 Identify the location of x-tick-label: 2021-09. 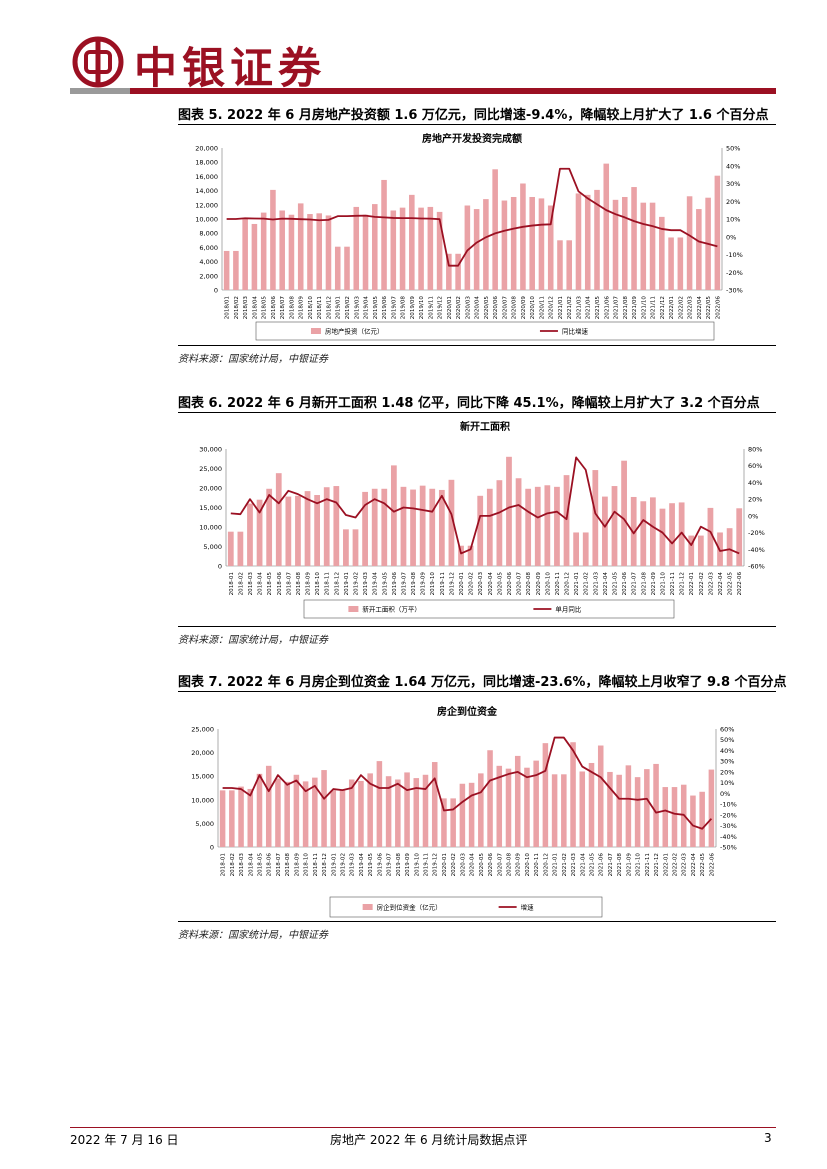
(629, 865).